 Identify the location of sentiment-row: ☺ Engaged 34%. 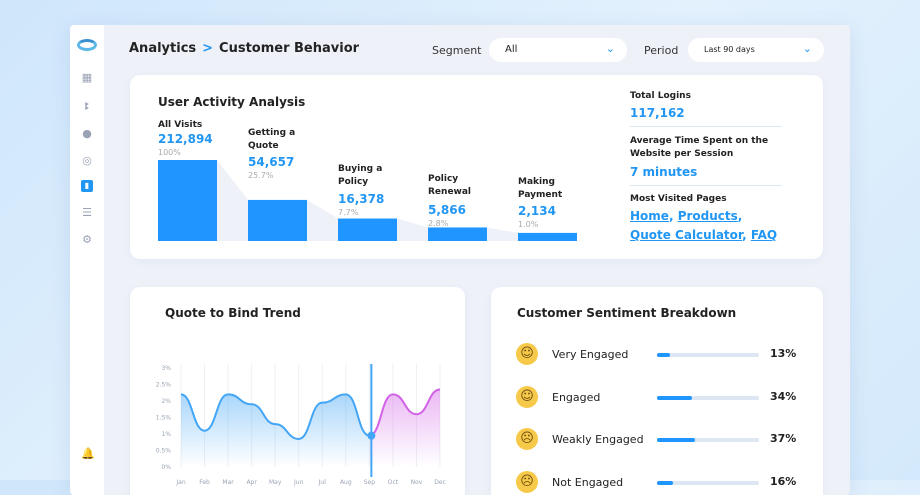
(661, 397).